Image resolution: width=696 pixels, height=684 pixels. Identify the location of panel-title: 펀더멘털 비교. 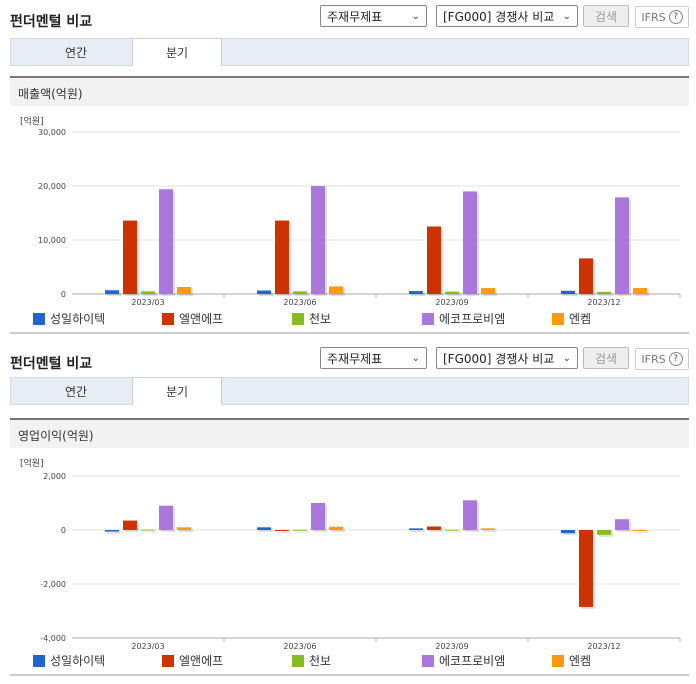
(51, 22).